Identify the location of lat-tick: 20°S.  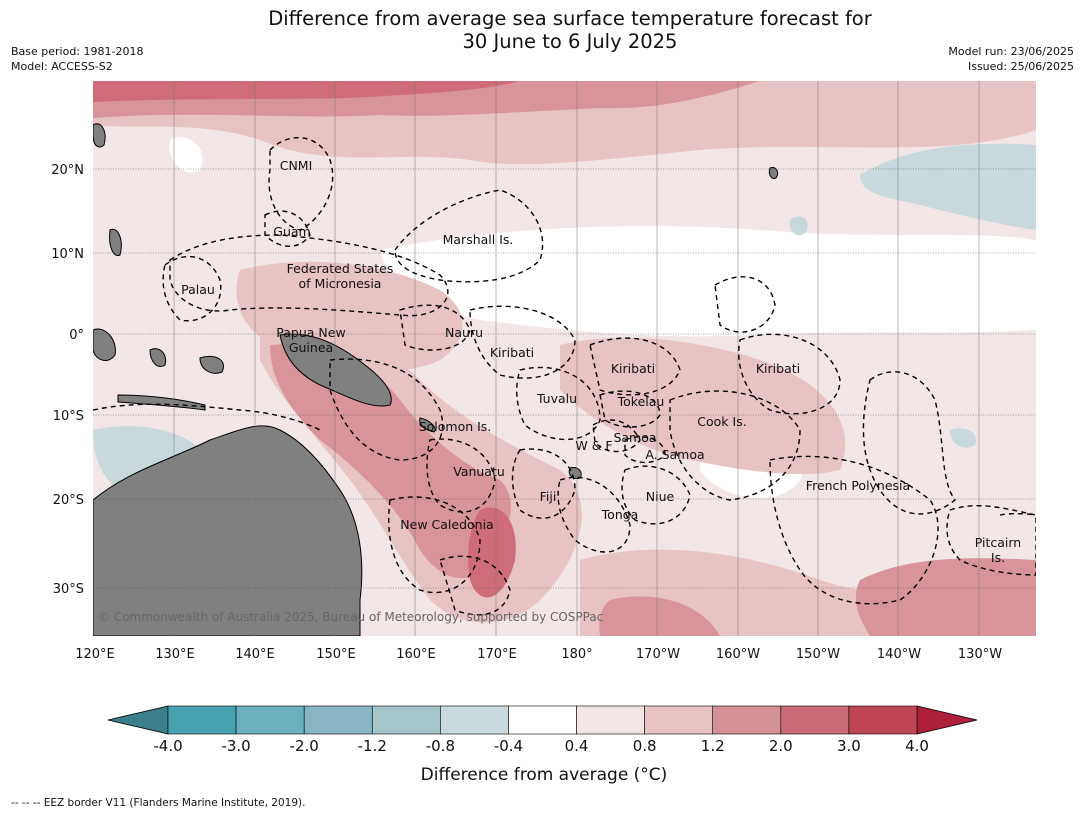
(68, 500).